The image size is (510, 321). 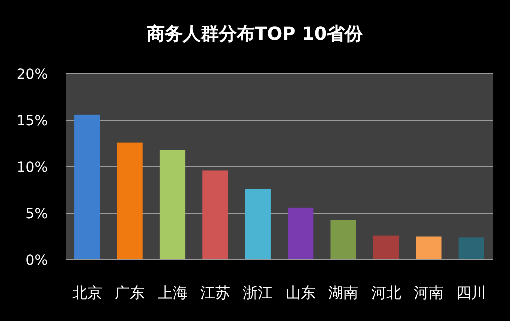 What do you see at coordinates (32, 122) in the screenshot?
I see `y-tick-label: 15%` at bounding box center [32, 122].